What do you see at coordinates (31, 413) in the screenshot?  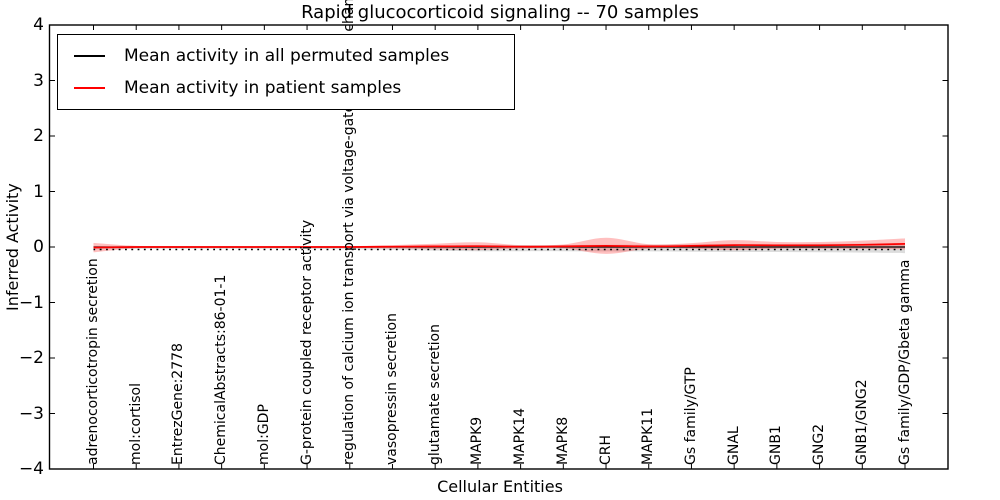 I see `y-tick-label-−3: −3` at bounding box center [31, 413].